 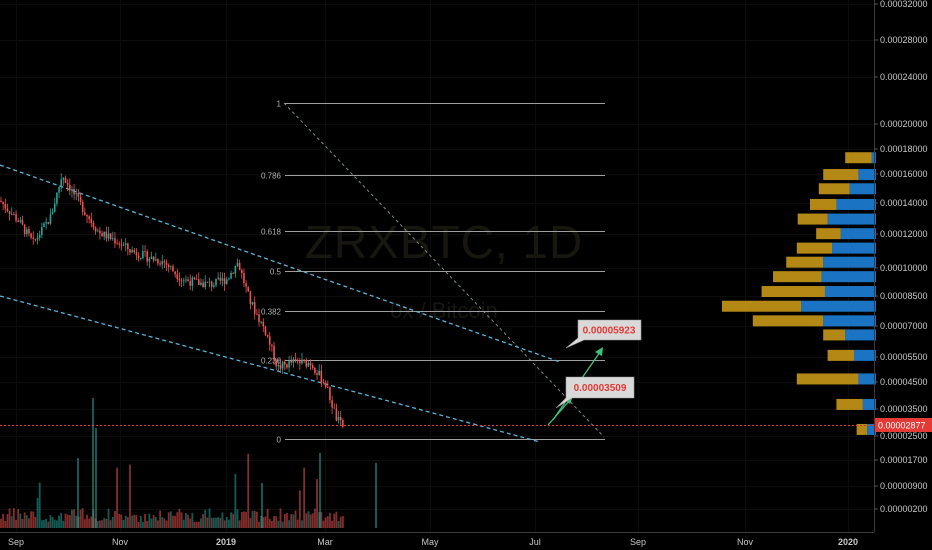 What do you see at coordinates (595, 392) in the screenshot?
I see `price-callout-lower: 0.00003509` at bounding box center [595, 392].